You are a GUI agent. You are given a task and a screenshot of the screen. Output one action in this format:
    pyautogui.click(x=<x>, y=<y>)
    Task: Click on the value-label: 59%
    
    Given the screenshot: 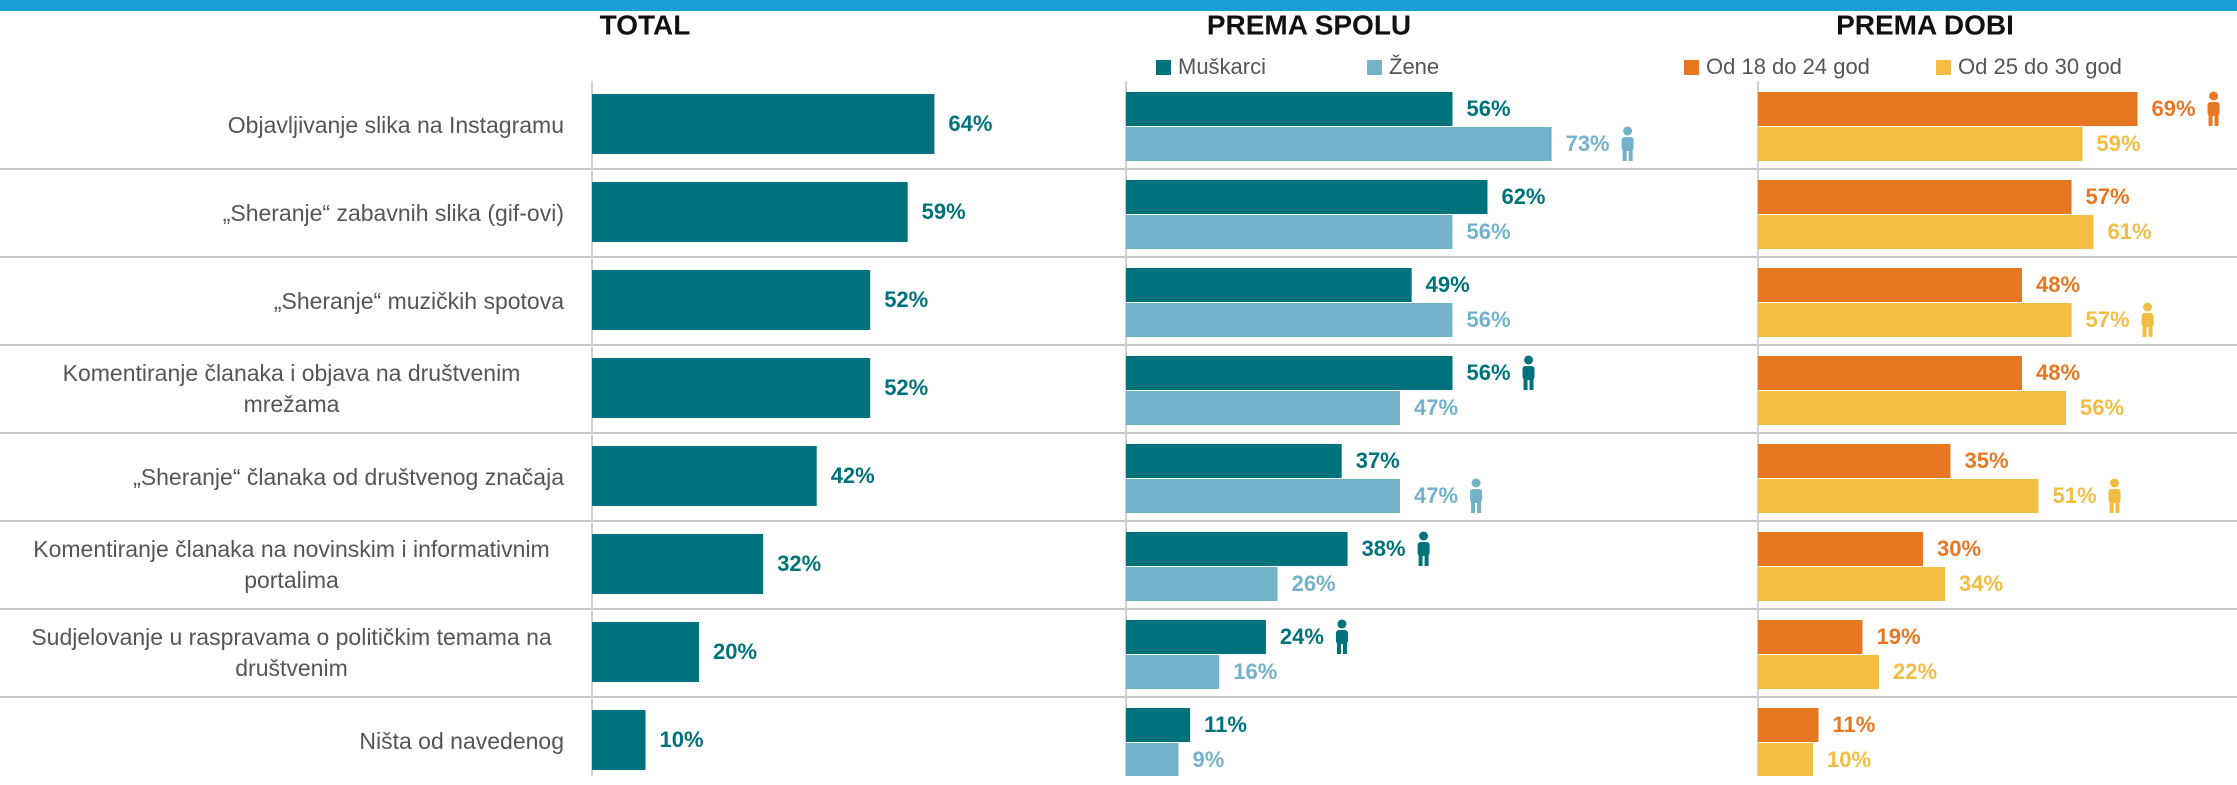 What is the action you would take?
    pyautogui.click(x=944, y=211)
    